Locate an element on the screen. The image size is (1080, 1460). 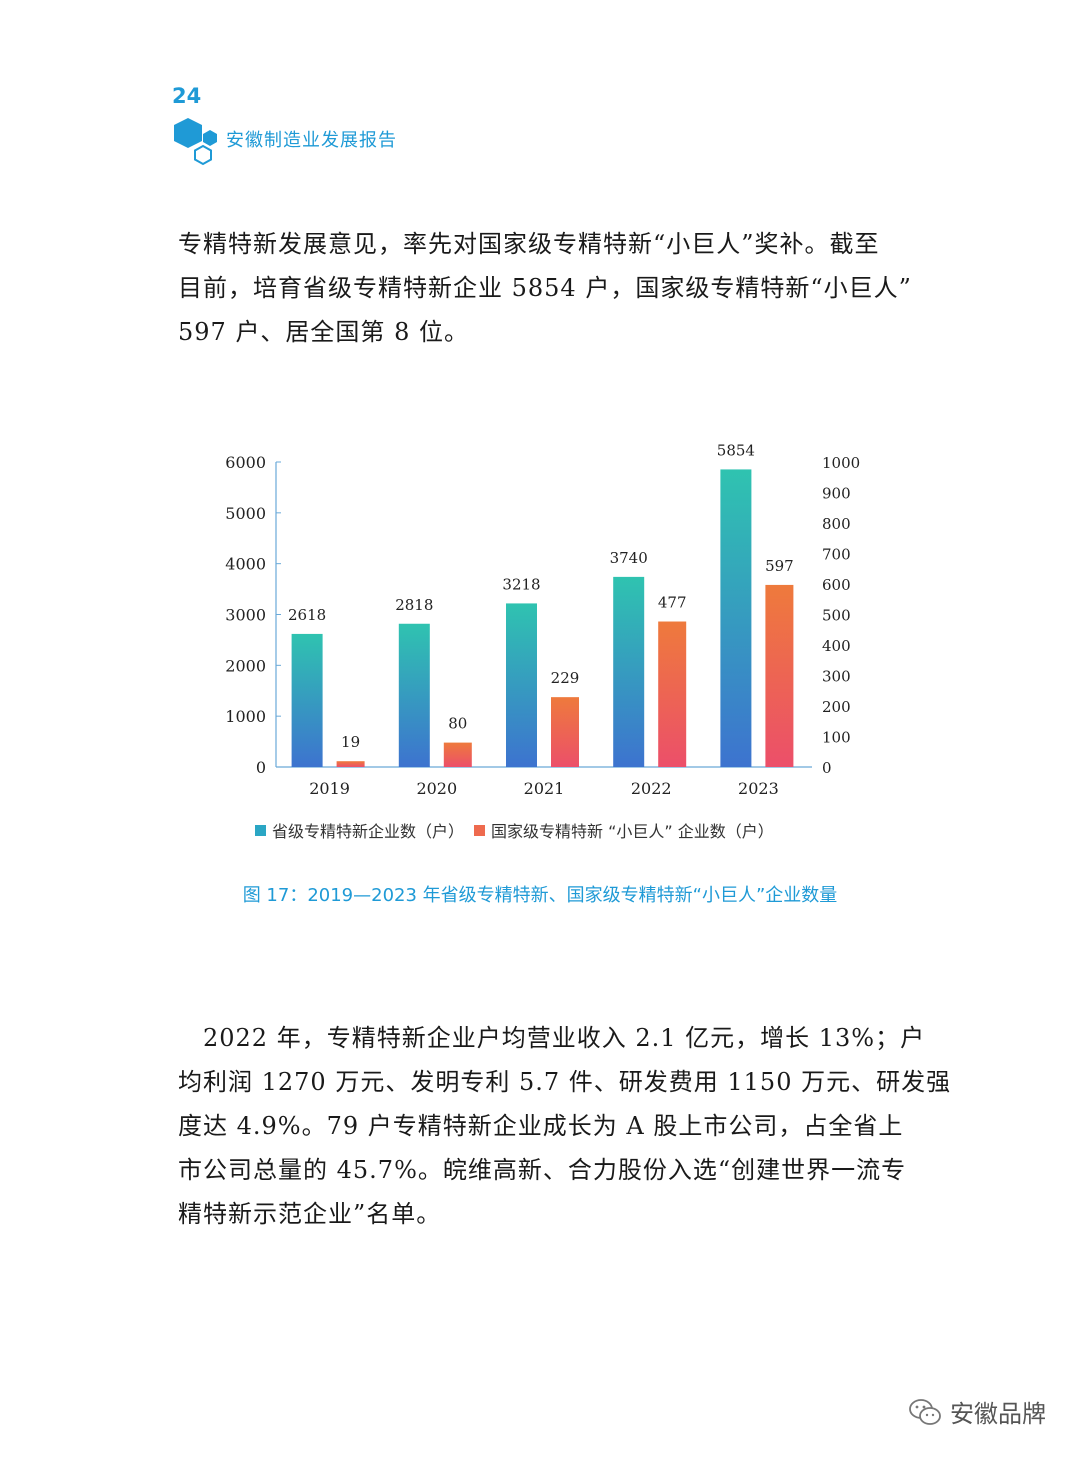
data-label-provincial-2021: 3218 is located at coordinates (521, 584).